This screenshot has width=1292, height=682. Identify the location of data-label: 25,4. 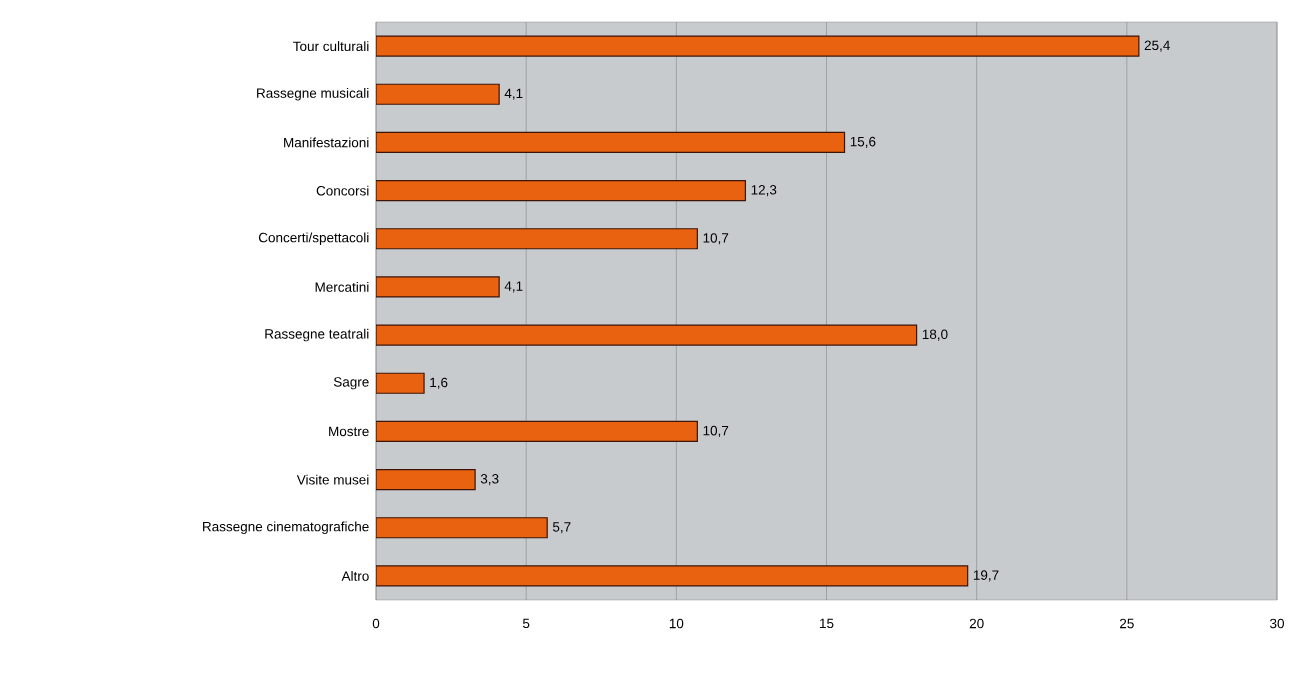
(1157, 46).